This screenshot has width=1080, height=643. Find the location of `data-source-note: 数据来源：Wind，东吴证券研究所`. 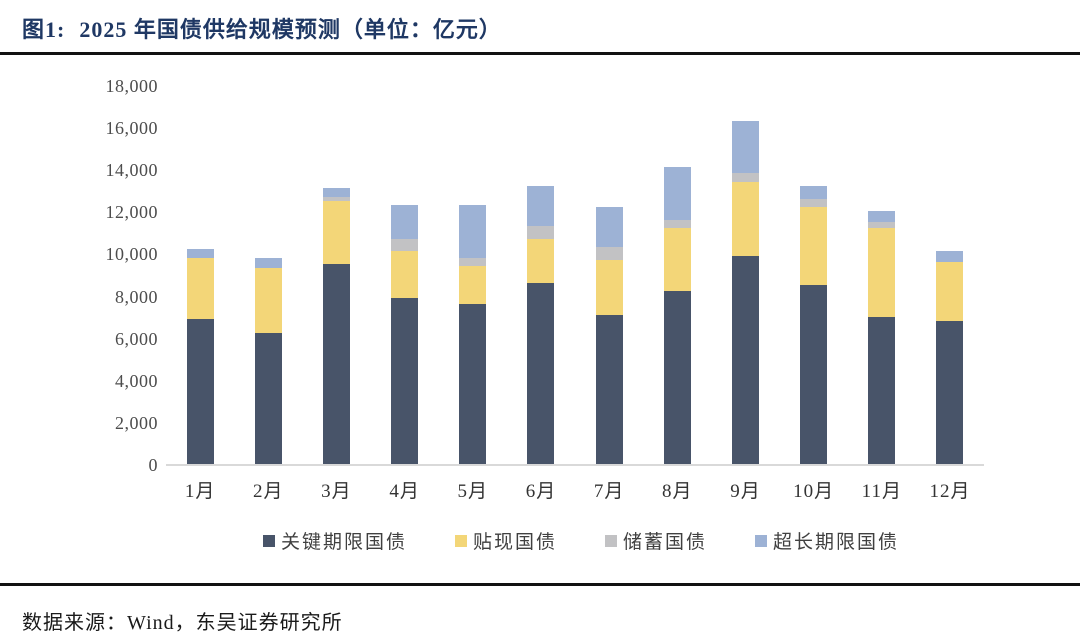

data-source-note: 数据来源：Wind，东吴证券研究所 is located at coordinates (182, 623).